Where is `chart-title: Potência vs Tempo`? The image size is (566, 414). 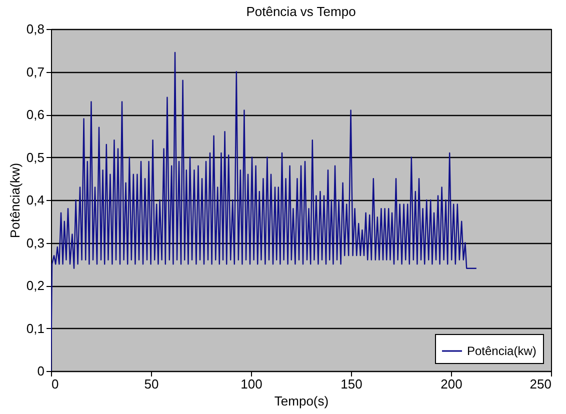 chart-title: Potência vs Tempo is located at coordinates (301, 11).